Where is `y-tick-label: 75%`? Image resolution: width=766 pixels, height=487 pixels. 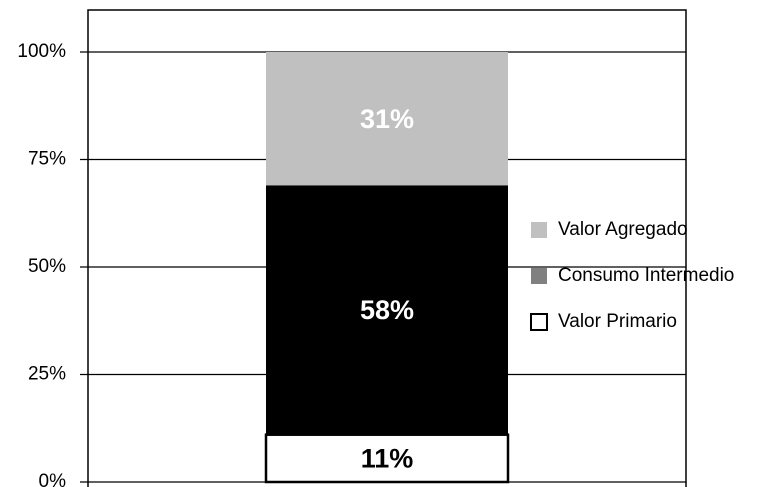
y-tick-label: 75% is located at coordinates (47, 159).